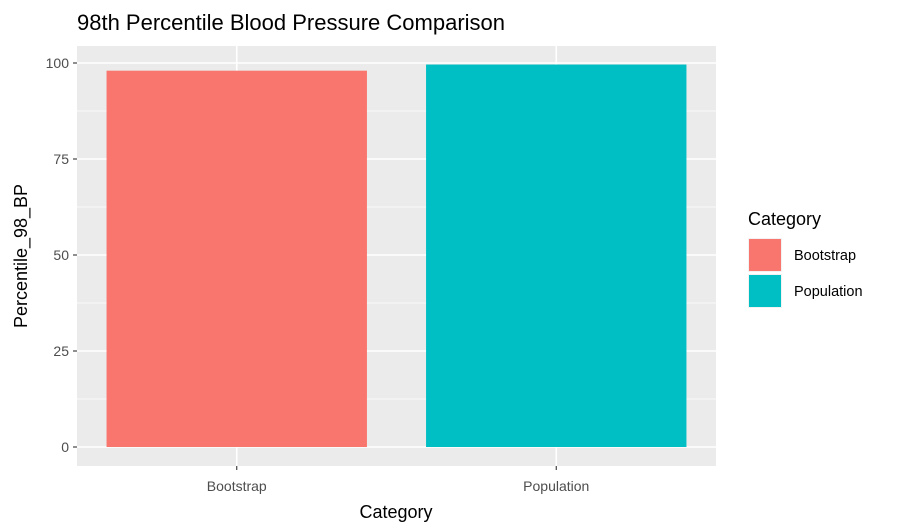  Describe the element at coordinates (398, 480) in the screenshot. I see `x-axis: Bootstrap Population` at that location.